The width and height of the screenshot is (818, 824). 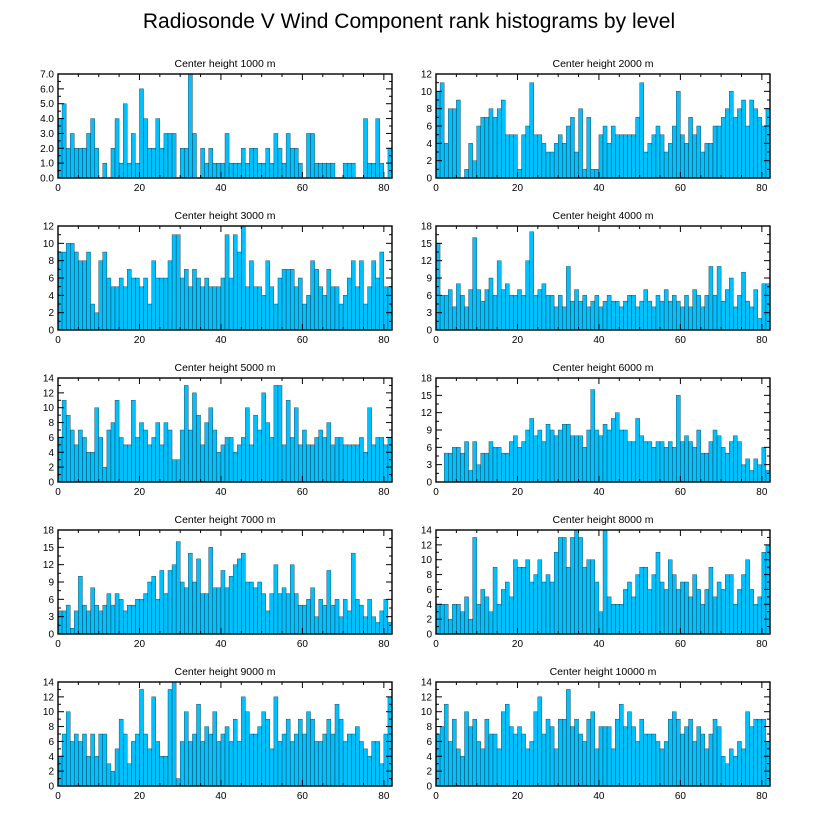 What do you see at coordinates (429, 605) in the screenshot?
I see `y-tick-label: 4` at bounding box center [429, 605].